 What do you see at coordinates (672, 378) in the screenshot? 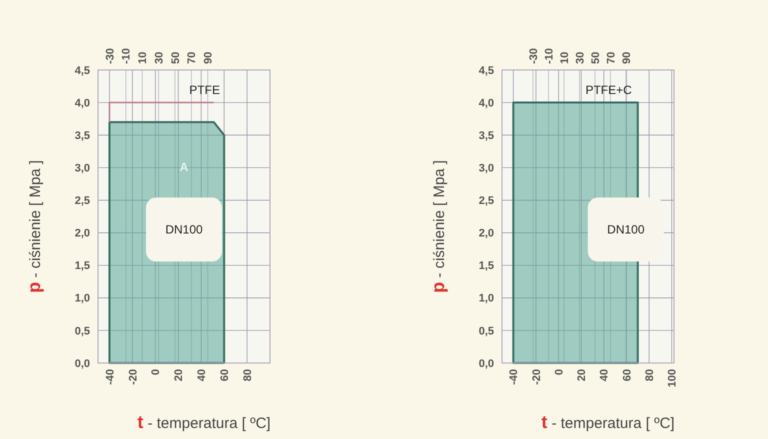
I see `x-tick-label: 100` at bounding box center [672, 378].